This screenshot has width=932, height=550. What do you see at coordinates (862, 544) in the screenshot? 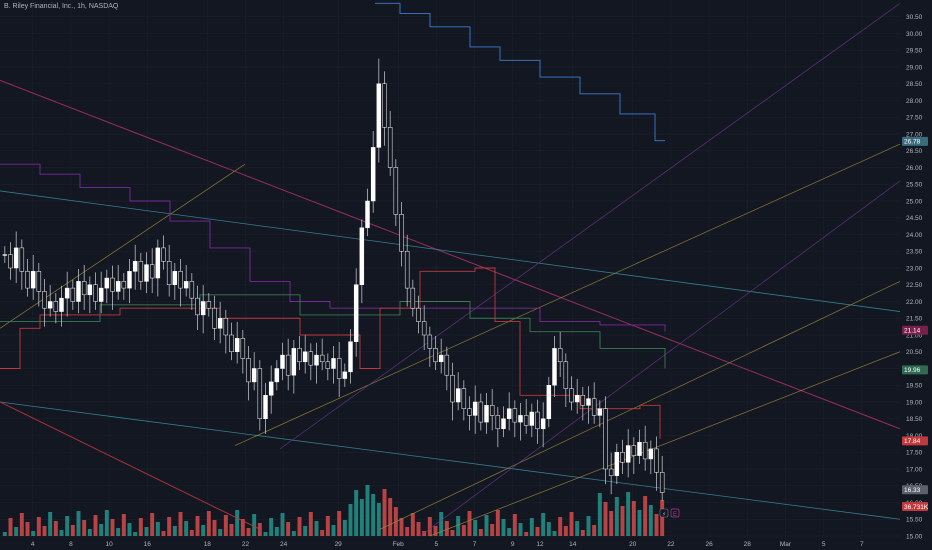
I see `x-tick-label: 7` at bounding box center [862, 544].